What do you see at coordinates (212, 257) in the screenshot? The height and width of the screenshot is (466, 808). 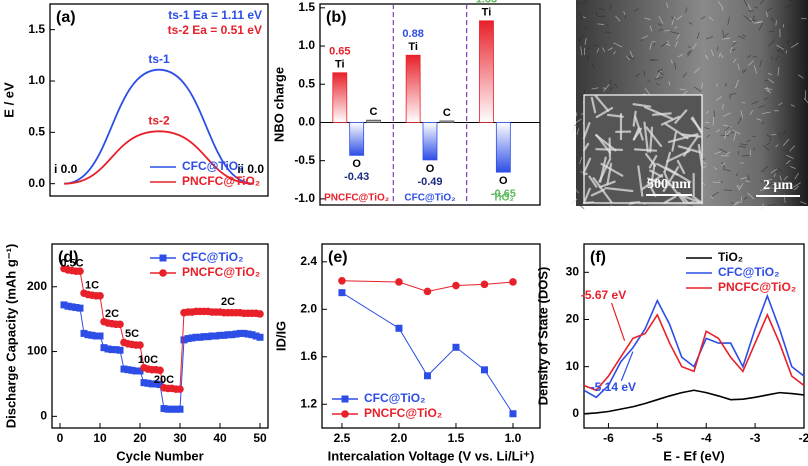 I see `legend-label: CFC@TiO₂` at bounding box center [212, 257].